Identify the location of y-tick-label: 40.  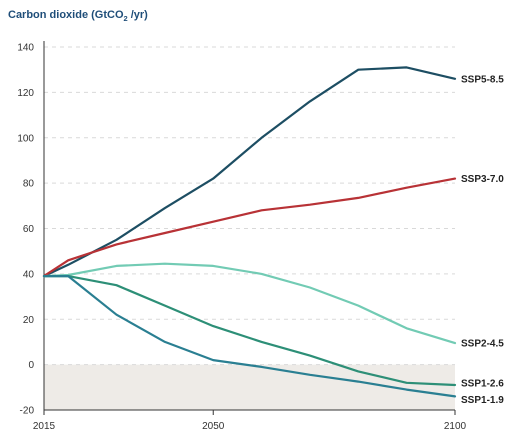
(29, 274).